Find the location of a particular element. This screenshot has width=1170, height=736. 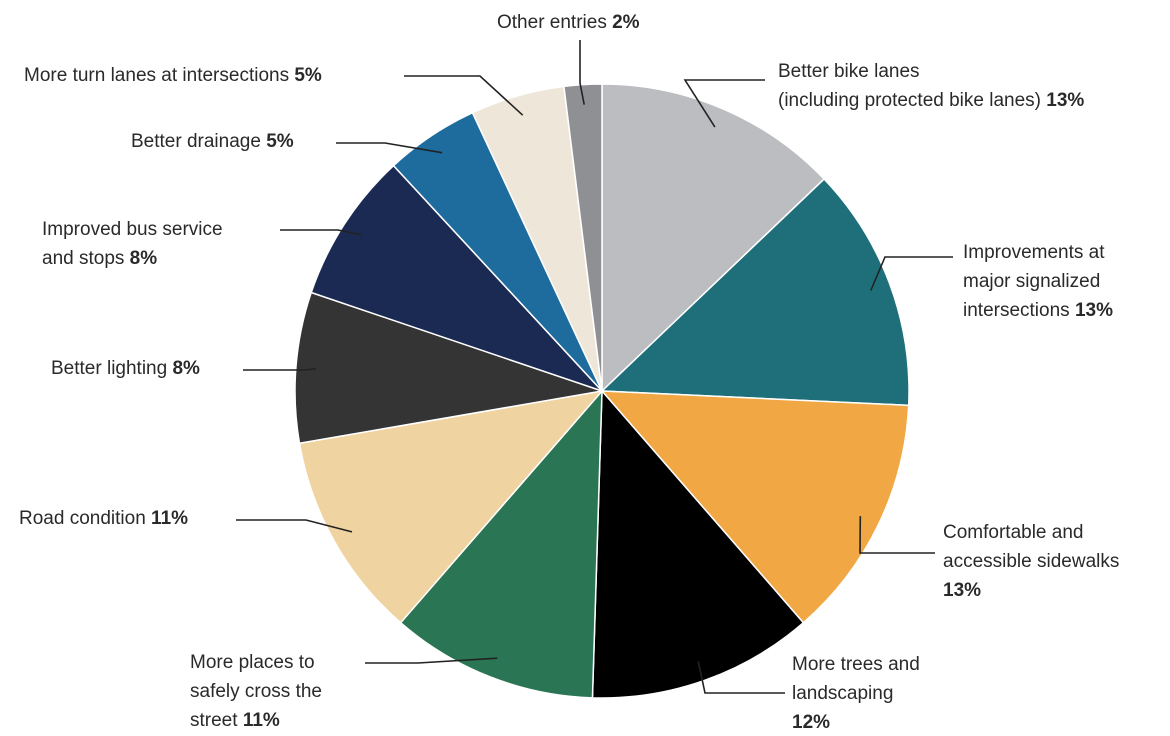

label-better-drainage: Better drainage 5% is located at coordinates (212, 141).